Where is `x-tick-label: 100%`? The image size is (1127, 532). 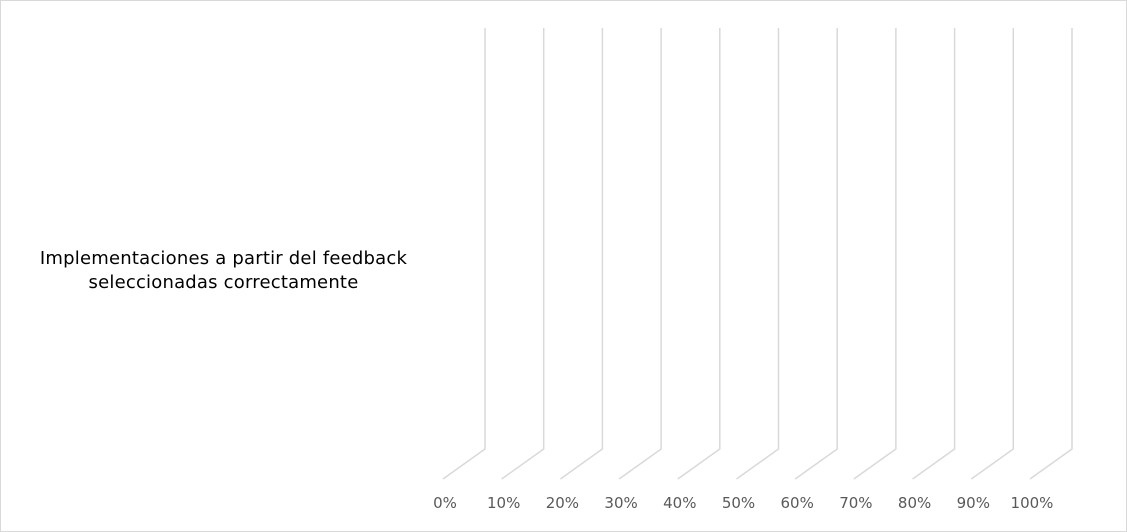 x-tick-label: 100% is located at coordinates (1032, 503).